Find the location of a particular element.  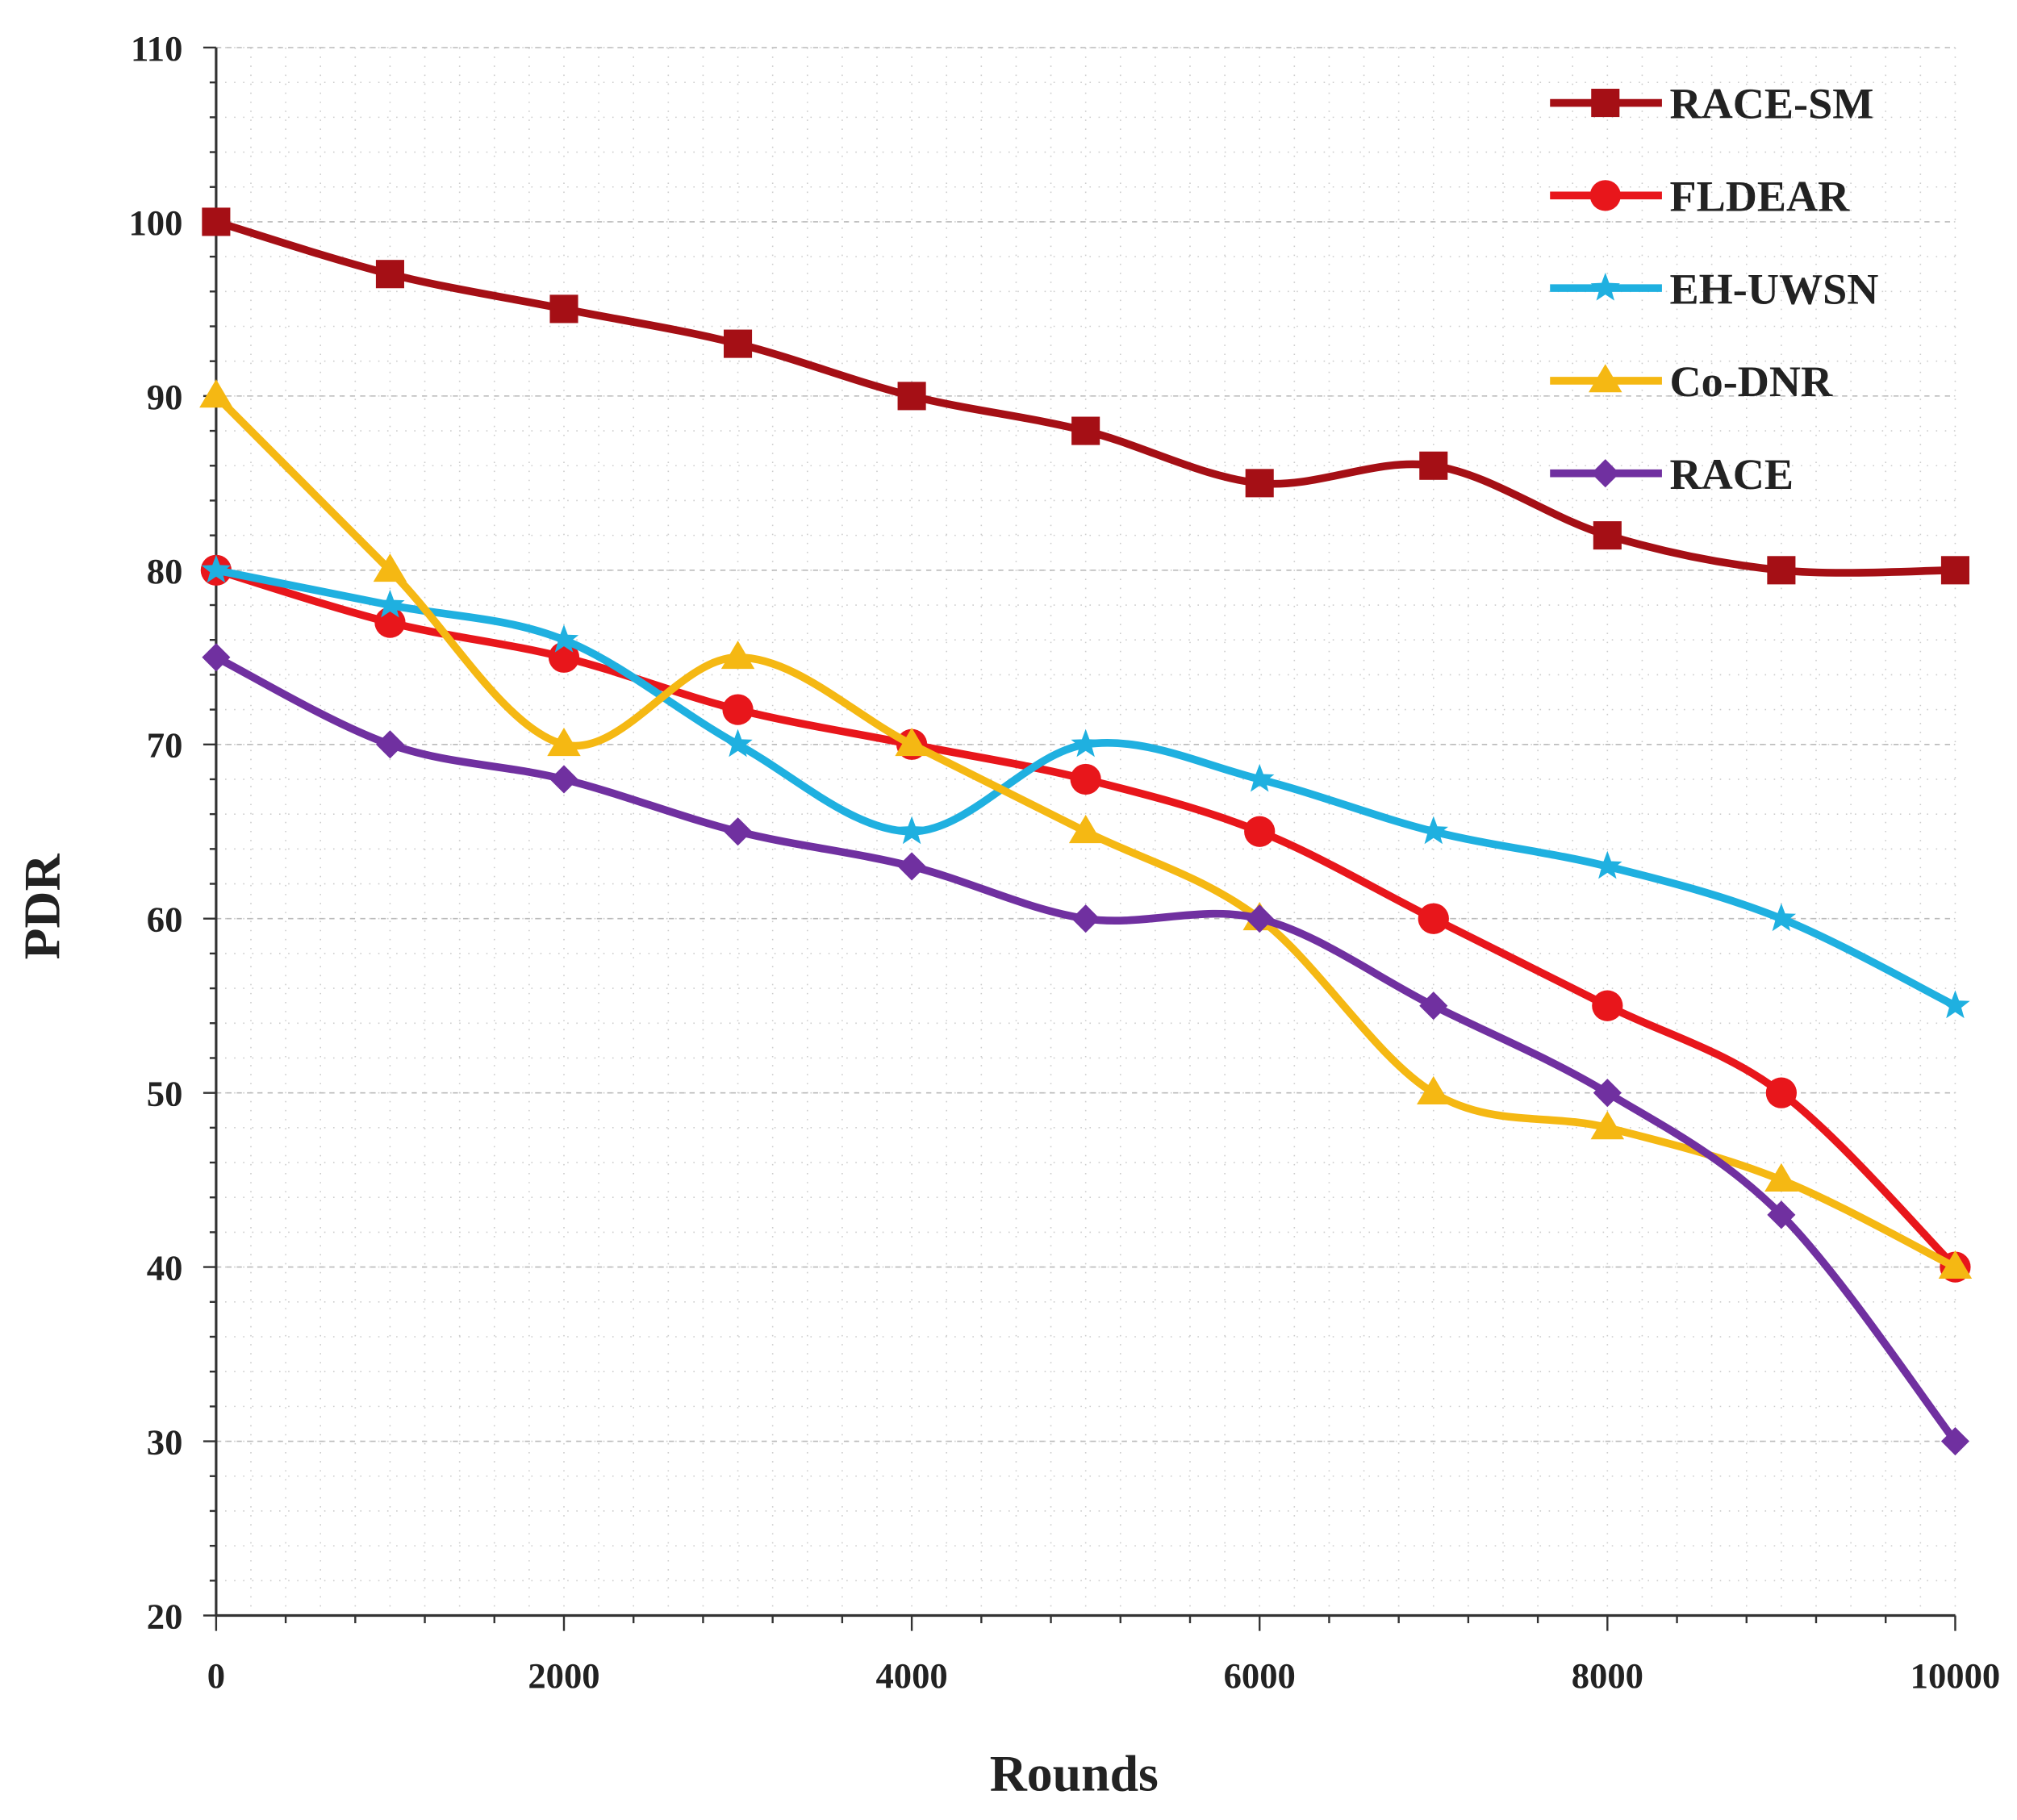

x-tick-label: 2000 is located at coordinates (563, 1675).